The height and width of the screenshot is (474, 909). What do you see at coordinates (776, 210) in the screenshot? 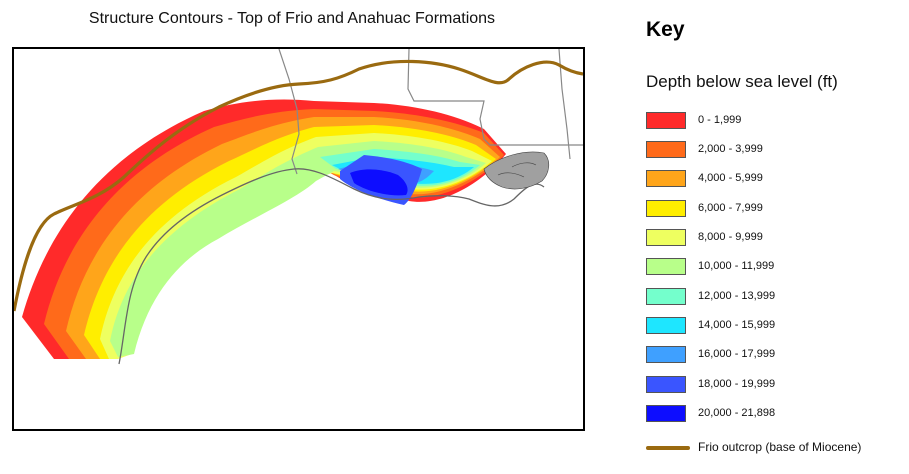
I see `key-item: 6,000 - 7,999` at bounding box center [776, 210].